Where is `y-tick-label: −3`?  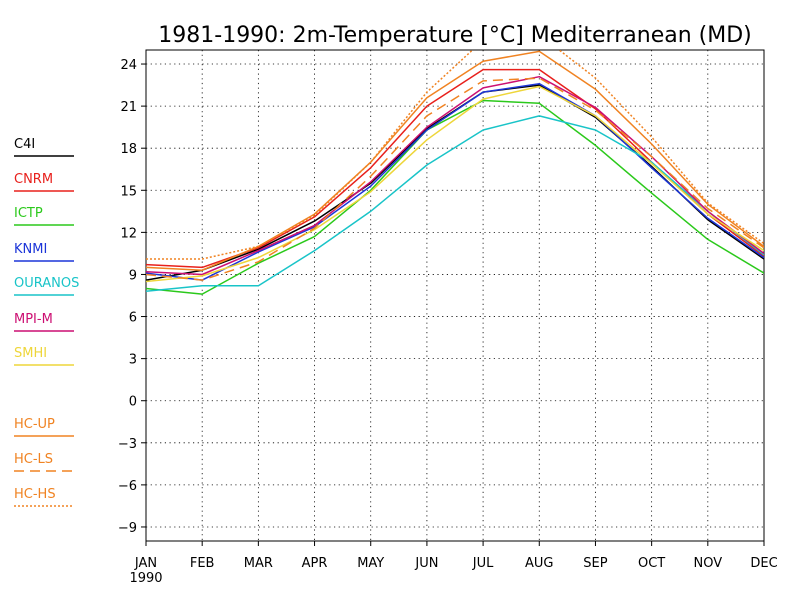
y-tick-label: −3 is located at coordinates (127, 444).